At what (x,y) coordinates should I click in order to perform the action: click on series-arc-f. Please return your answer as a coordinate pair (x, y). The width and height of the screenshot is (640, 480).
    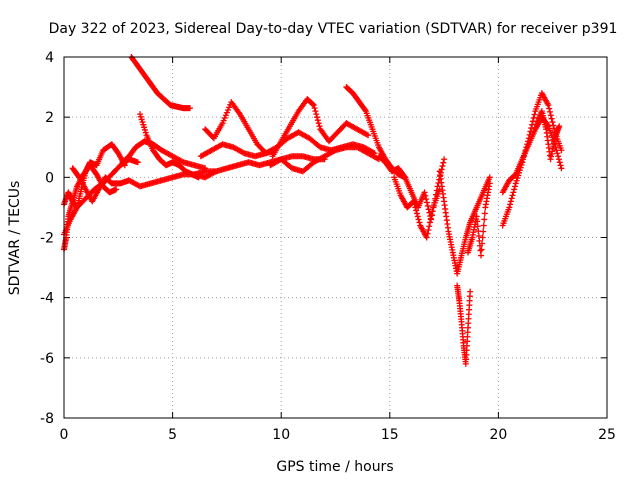
    Looking at the image, I should click on (169, 146).